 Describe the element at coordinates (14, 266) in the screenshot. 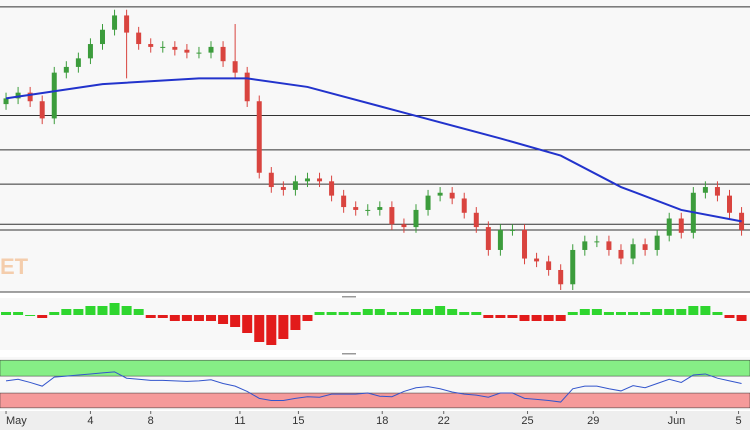

I see `watermark: ET` at that location.